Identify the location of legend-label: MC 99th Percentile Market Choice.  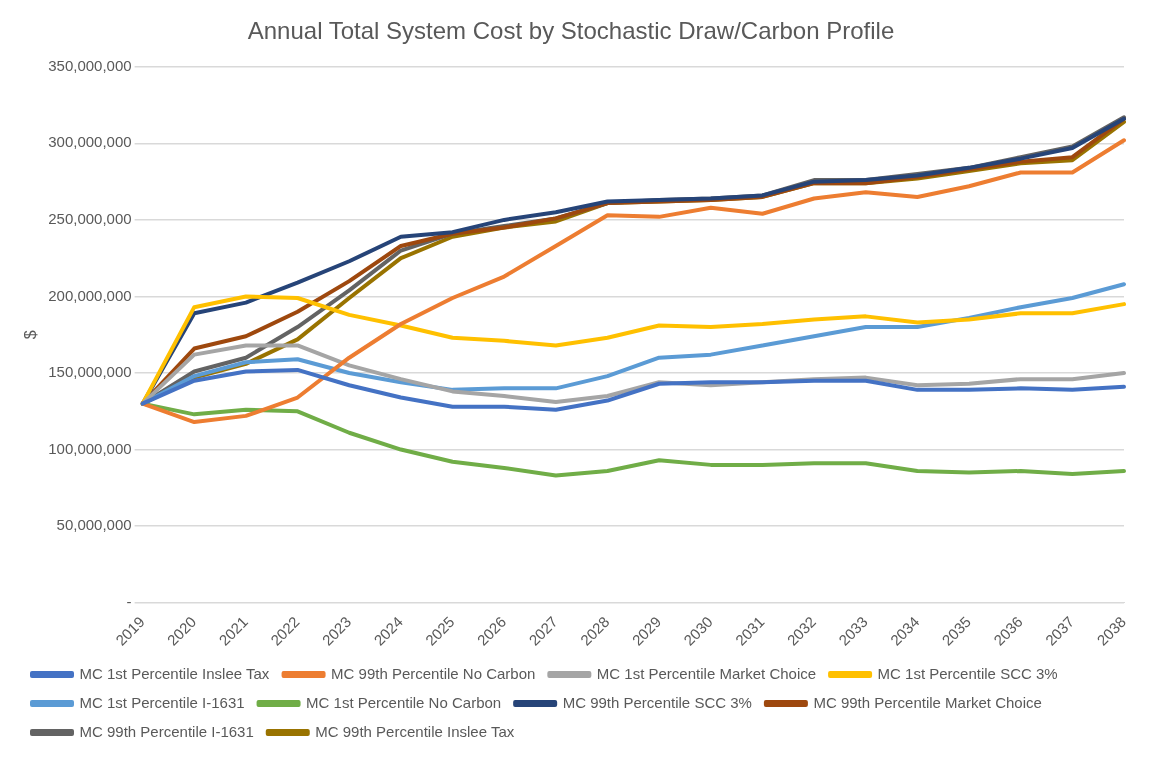
(927, 702).